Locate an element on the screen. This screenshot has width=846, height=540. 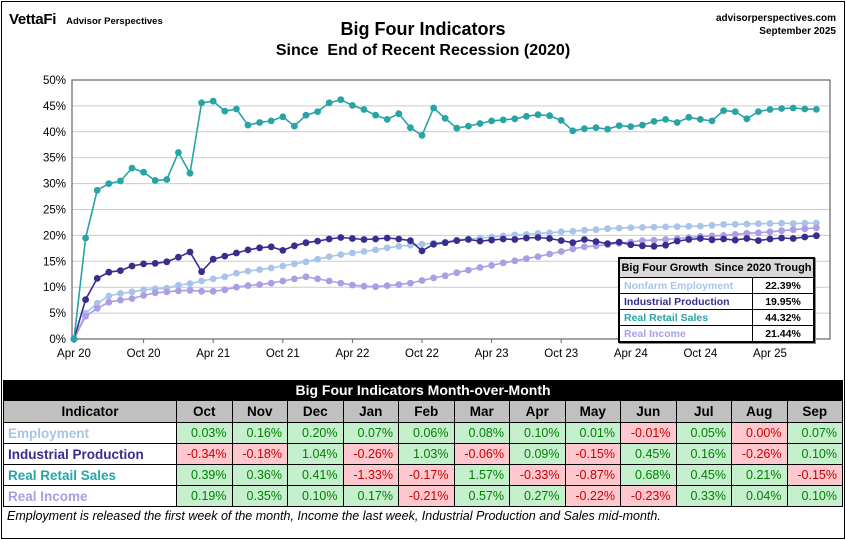
mom-value-cell: 0.16% is located at coordinates (703, 454).